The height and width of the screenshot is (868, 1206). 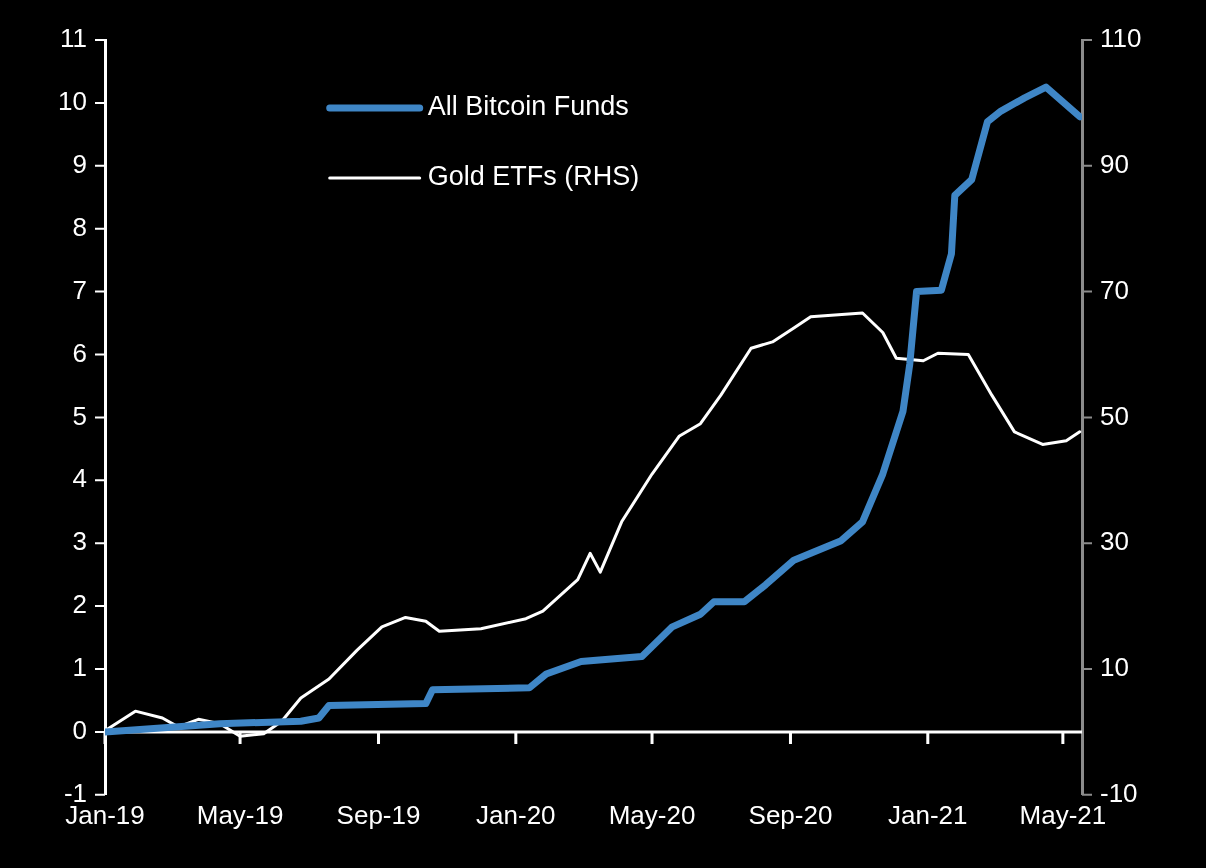 What do you see at coordinates (240, 814) in the screenshot?
I see `x-tick-label: May-19` at bounding box center [240, 814].